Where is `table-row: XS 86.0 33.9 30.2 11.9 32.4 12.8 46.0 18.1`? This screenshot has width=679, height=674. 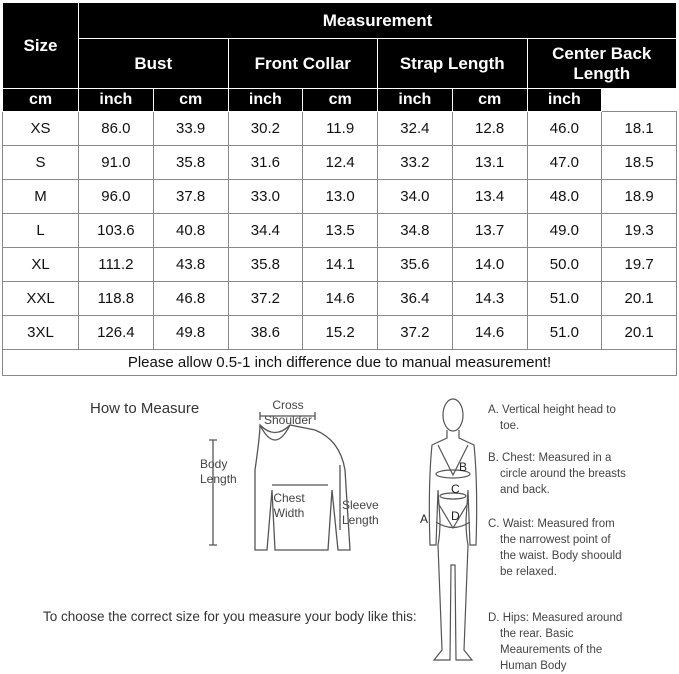 table-row: XS 86.0 33.9 30.2 11.9 32.4 12.8 46.0 18.1 is located at coordinates (339, 128).